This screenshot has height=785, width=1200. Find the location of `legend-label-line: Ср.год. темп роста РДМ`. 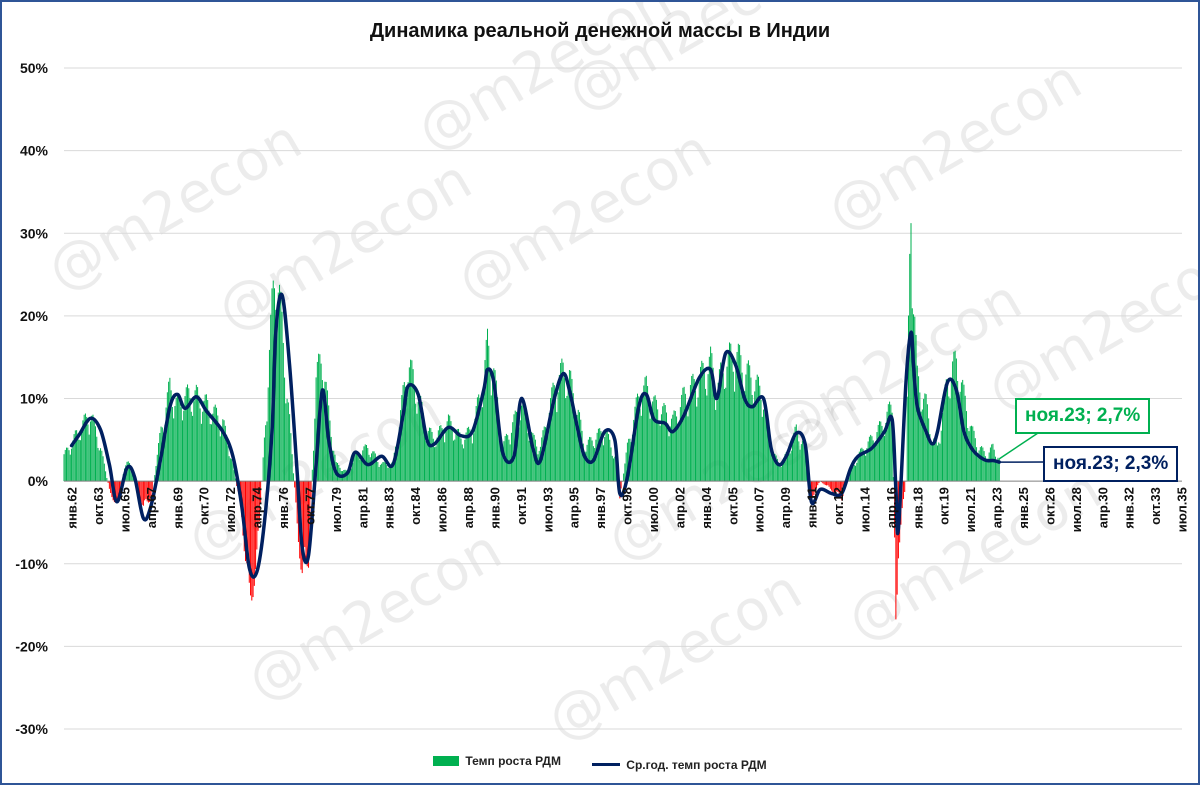

legend-label-line: Ср.год. темп роста РДМ is located at coordinates (696, 764).